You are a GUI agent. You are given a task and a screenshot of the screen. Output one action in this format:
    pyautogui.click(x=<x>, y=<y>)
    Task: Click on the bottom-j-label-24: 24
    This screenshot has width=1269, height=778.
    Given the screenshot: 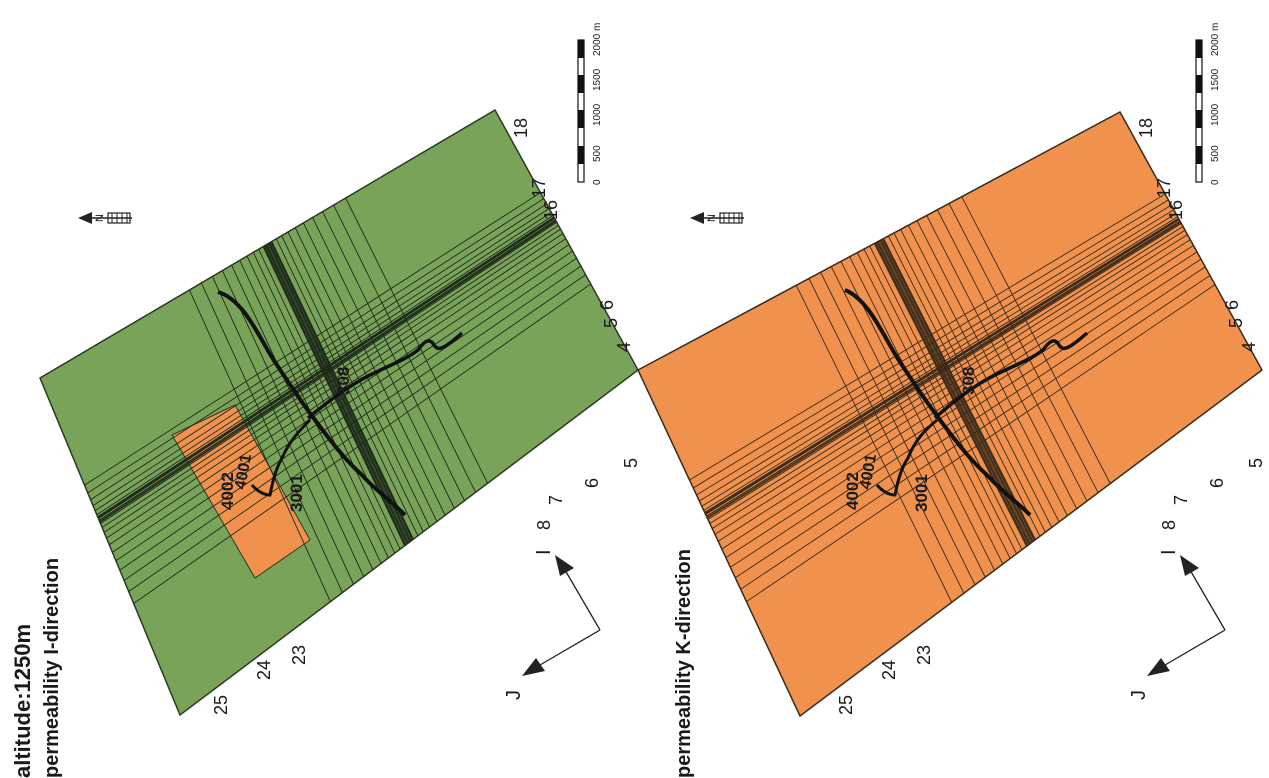 What is the action you would take?
    pyautogui.click(x=889, y=670)
    